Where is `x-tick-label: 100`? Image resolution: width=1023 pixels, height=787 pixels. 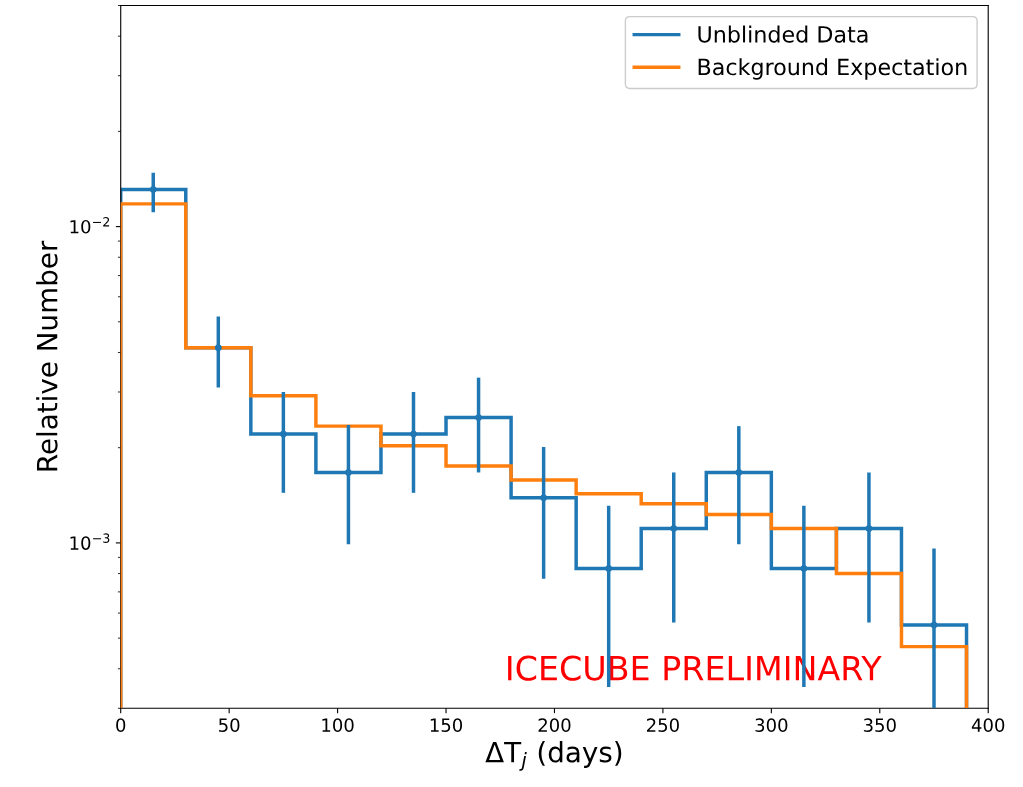 x-tick-label: 100 is located at coordinates (338, 725).